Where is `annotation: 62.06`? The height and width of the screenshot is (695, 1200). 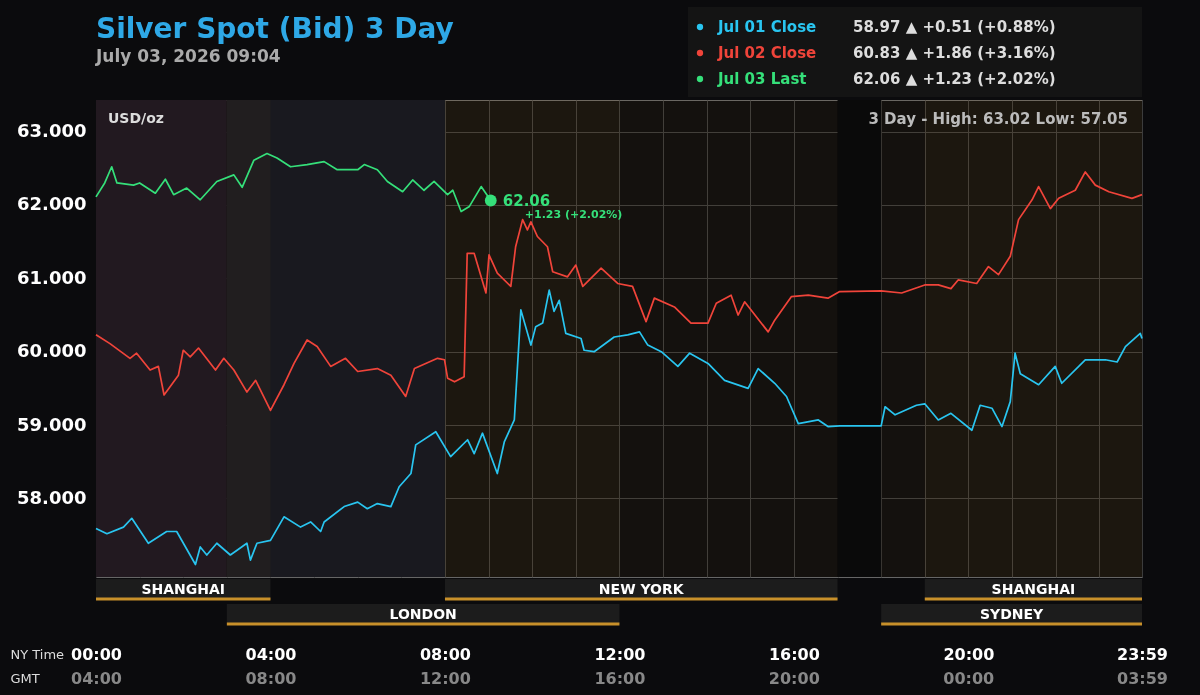
annotation: 62.06 is located at coordinates (526, 200).